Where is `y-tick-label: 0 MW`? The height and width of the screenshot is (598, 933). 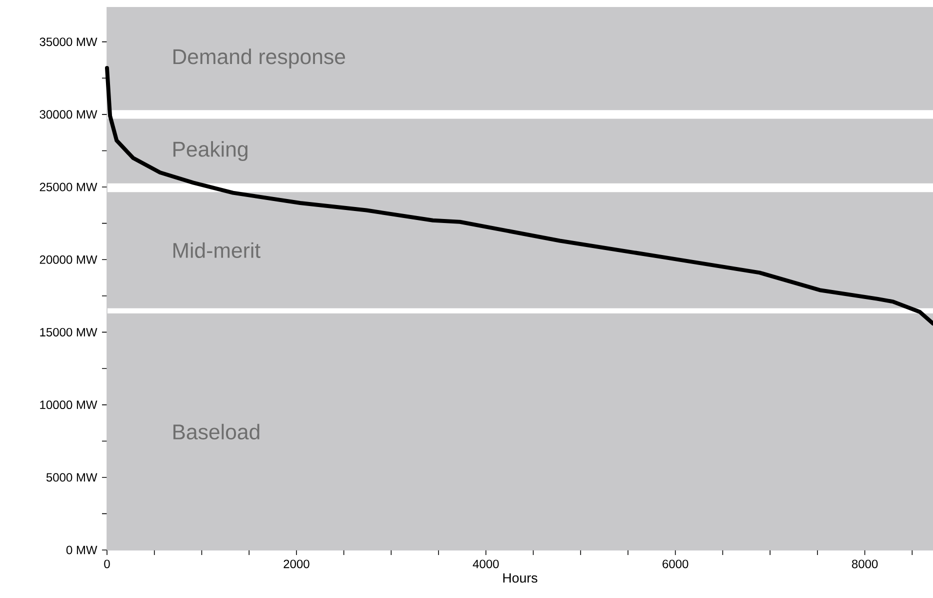 y-tick-label: 0 MW is located at coordinates (82, 550).